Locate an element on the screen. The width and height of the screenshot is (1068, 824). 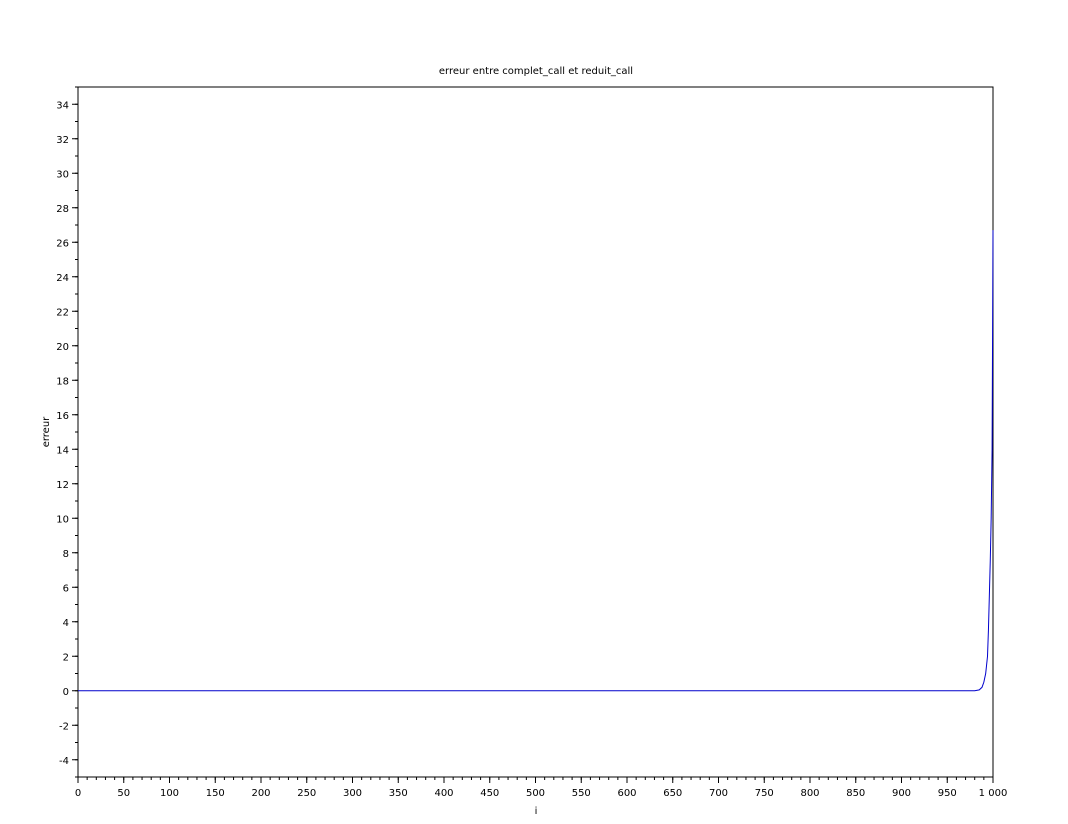
y-tick-label: 10 is located at coordinates (62, 519).